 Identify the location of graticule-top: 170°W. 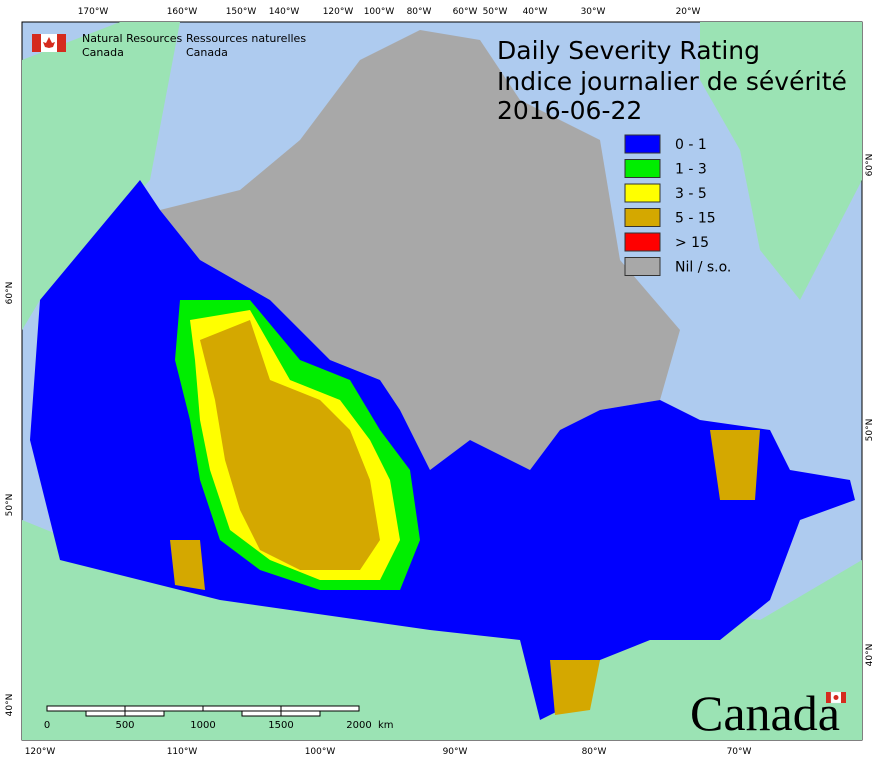
(93, 12).